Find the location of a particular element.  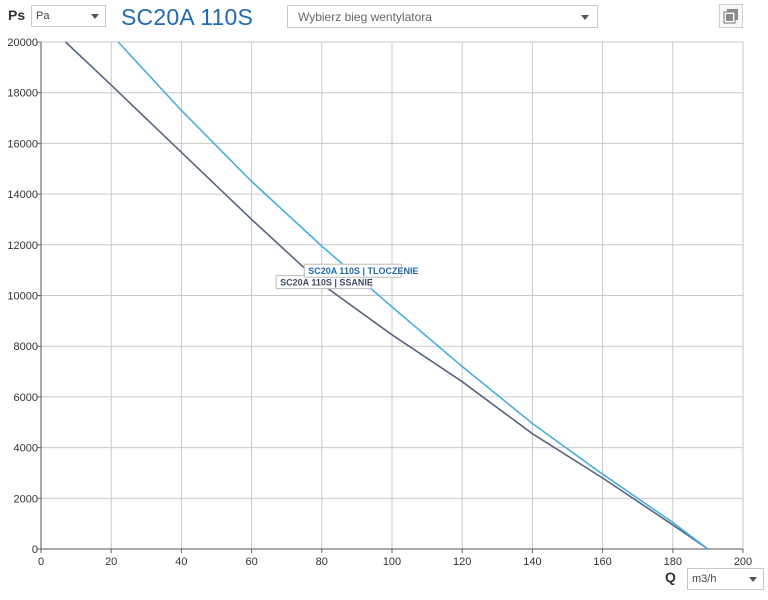

flow-unit-value: m3/h is located at coordinates (704, 579).